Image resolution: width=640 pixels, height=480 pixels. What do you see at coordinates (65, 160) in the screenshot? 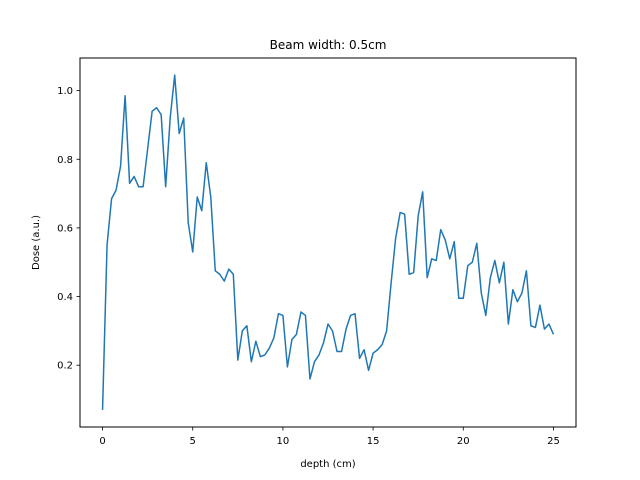
I see `y-tick-label: 0.8` at bounding box center [65, 160].